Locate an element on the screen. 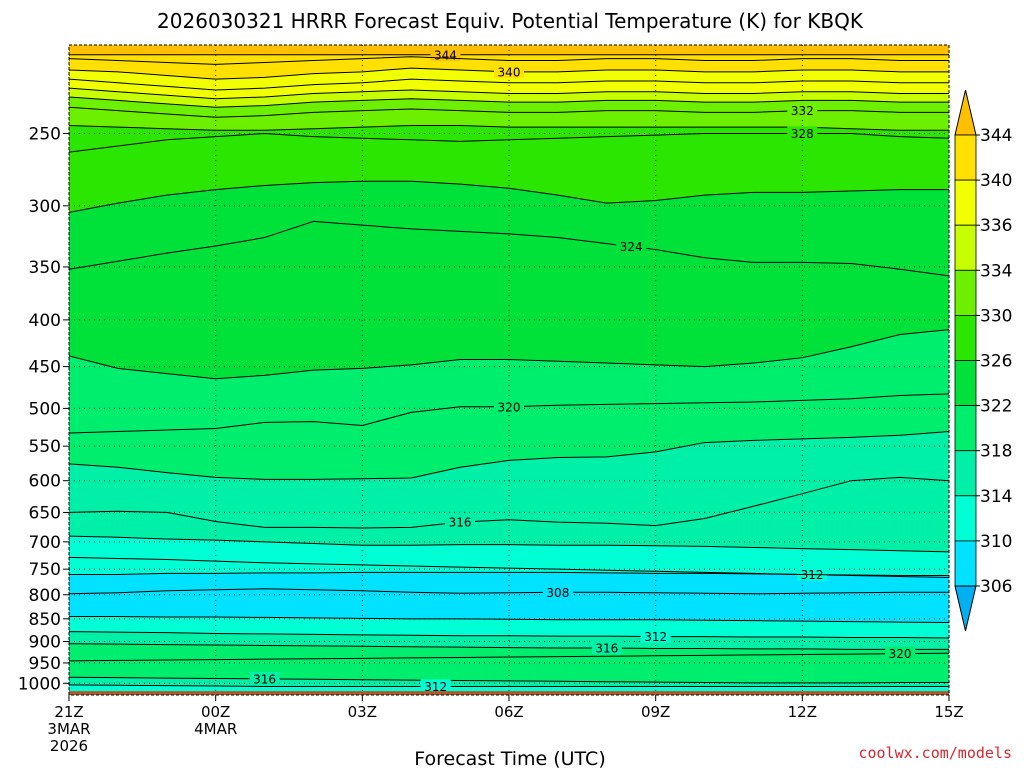 The height and width of the screenshot is (768, 1024). colorbar-label: 310 is located at coordinates (996, 542).